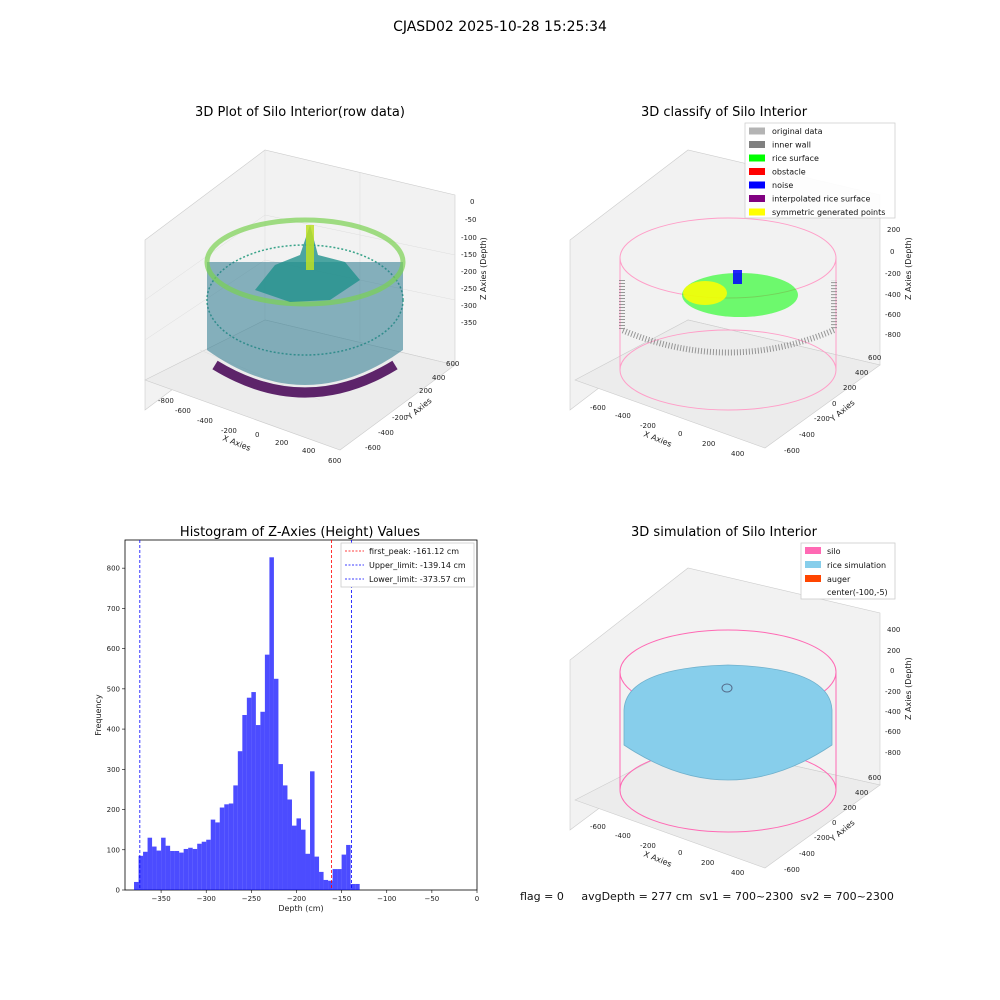 This screenshot has height=1000, width=1000. I want to click on classify-z-tick: -800, so click(893, 335).